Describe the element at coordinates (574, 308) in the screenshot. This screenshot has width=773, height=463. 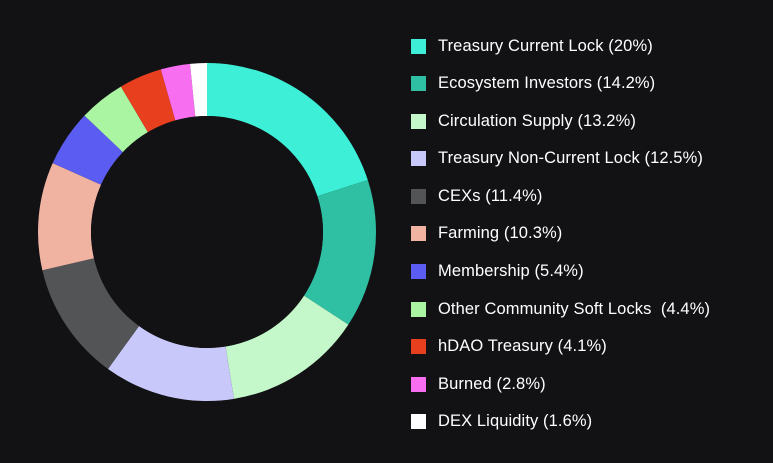
I see `legend-label: Other Community Soft Locks (4.4%)` at that location.